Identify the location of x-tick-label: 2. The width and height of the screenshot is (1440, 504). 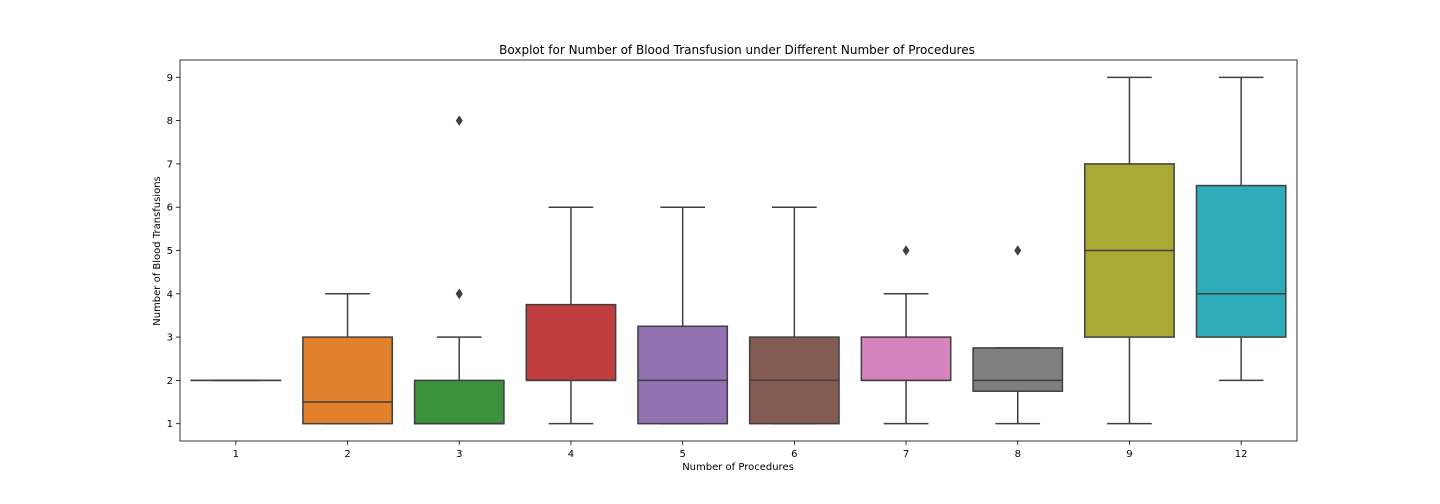
(347, 454).